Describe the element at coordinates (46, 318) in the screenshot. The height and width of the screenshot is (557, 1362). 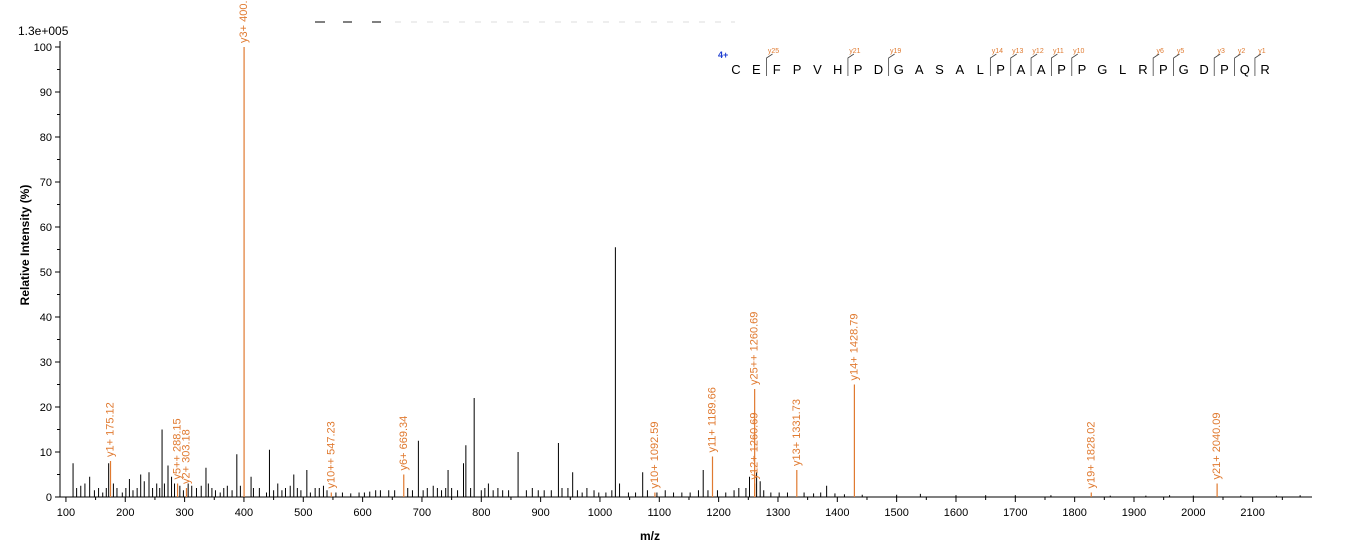
I see `y-tick-label: 40` at that location.